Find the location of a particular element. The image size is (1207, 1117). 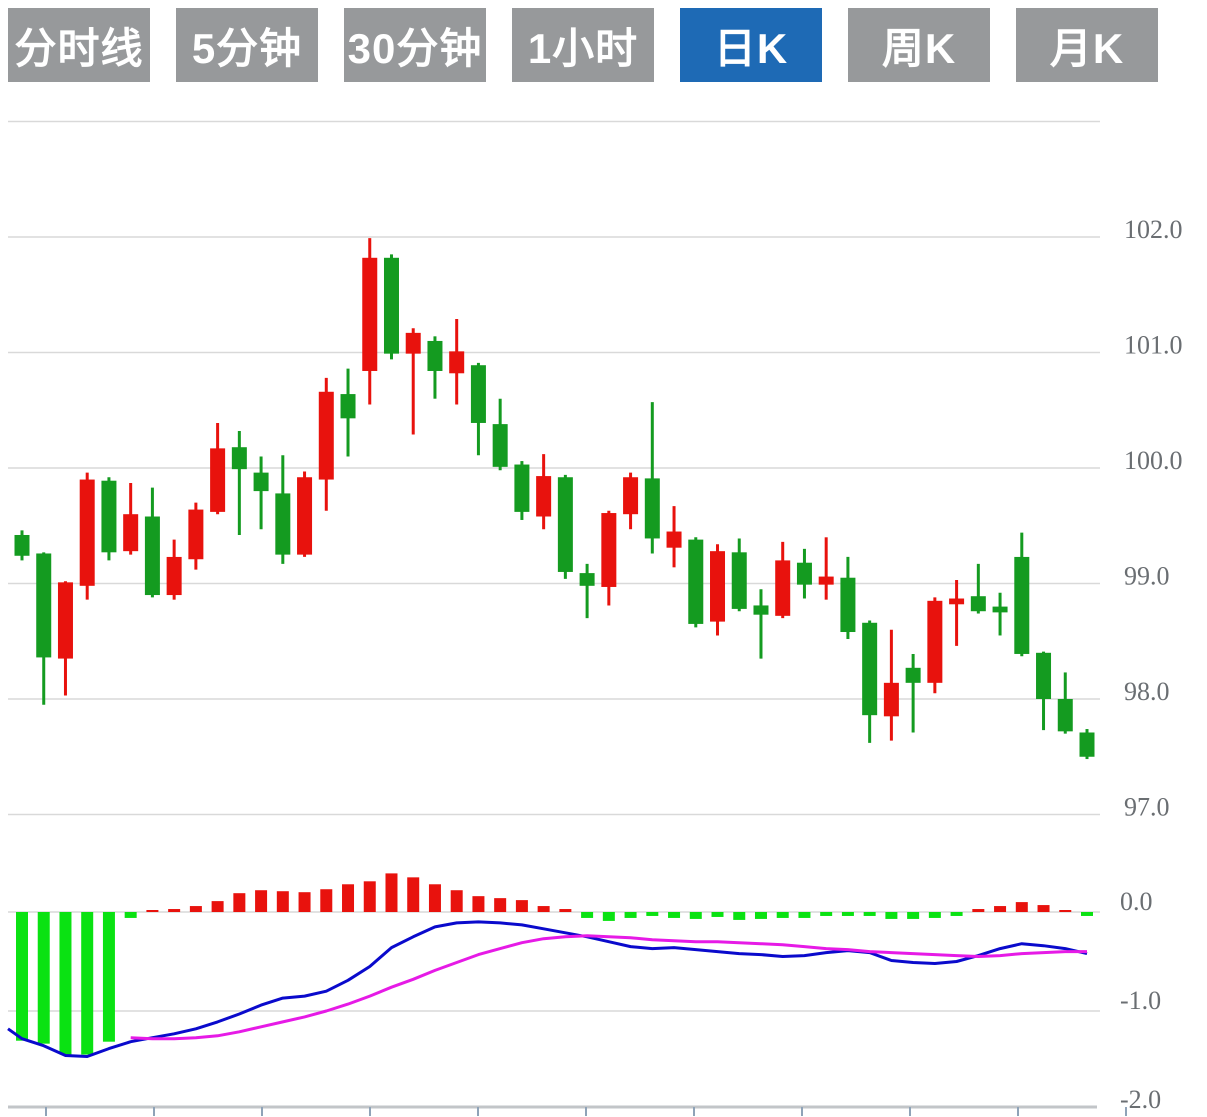

tab-5min: 5分钟 is located at coordinates (247, 45).